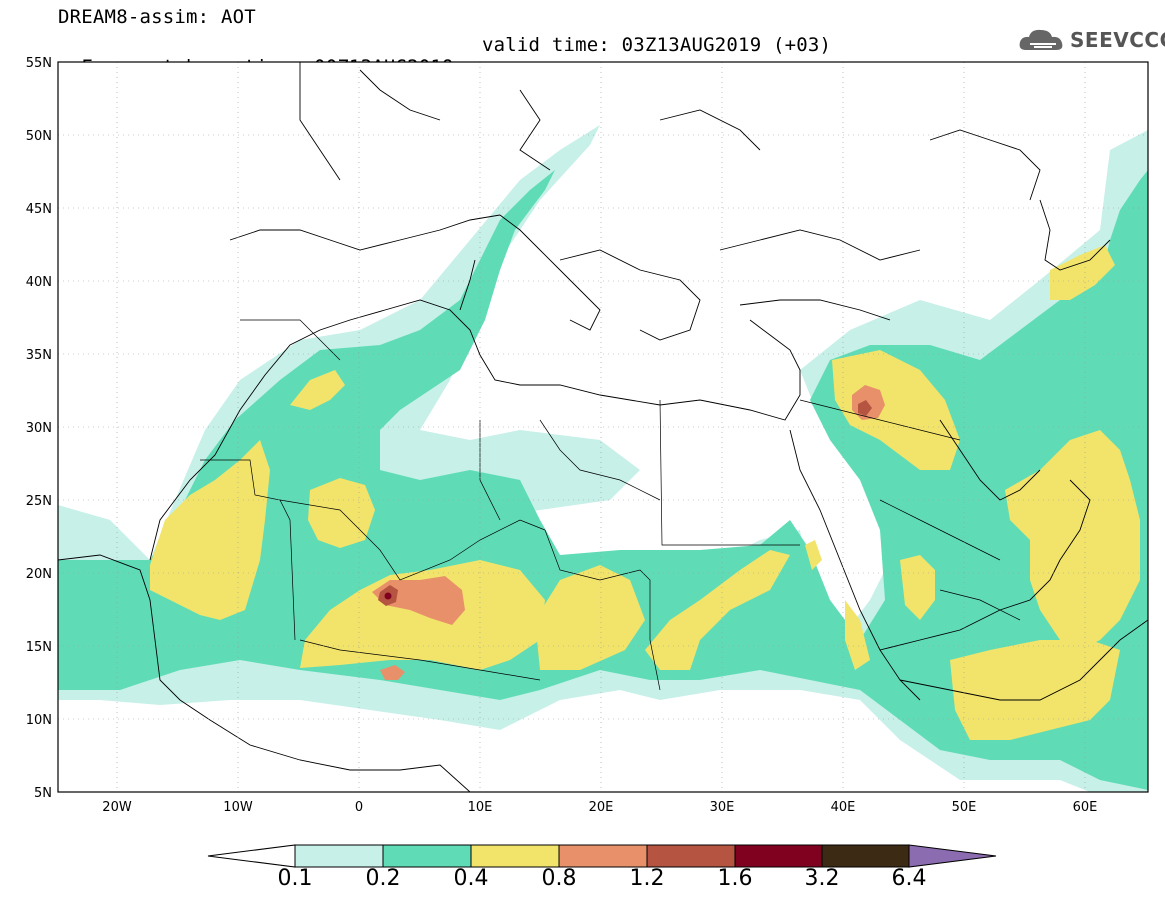 Image resolution: width=1165 pixels, height=905 pixels. What do you see at coordinates (39, 209) in the screenshot?
I see `lat-label: 45N` at bounding box center [39, 209].